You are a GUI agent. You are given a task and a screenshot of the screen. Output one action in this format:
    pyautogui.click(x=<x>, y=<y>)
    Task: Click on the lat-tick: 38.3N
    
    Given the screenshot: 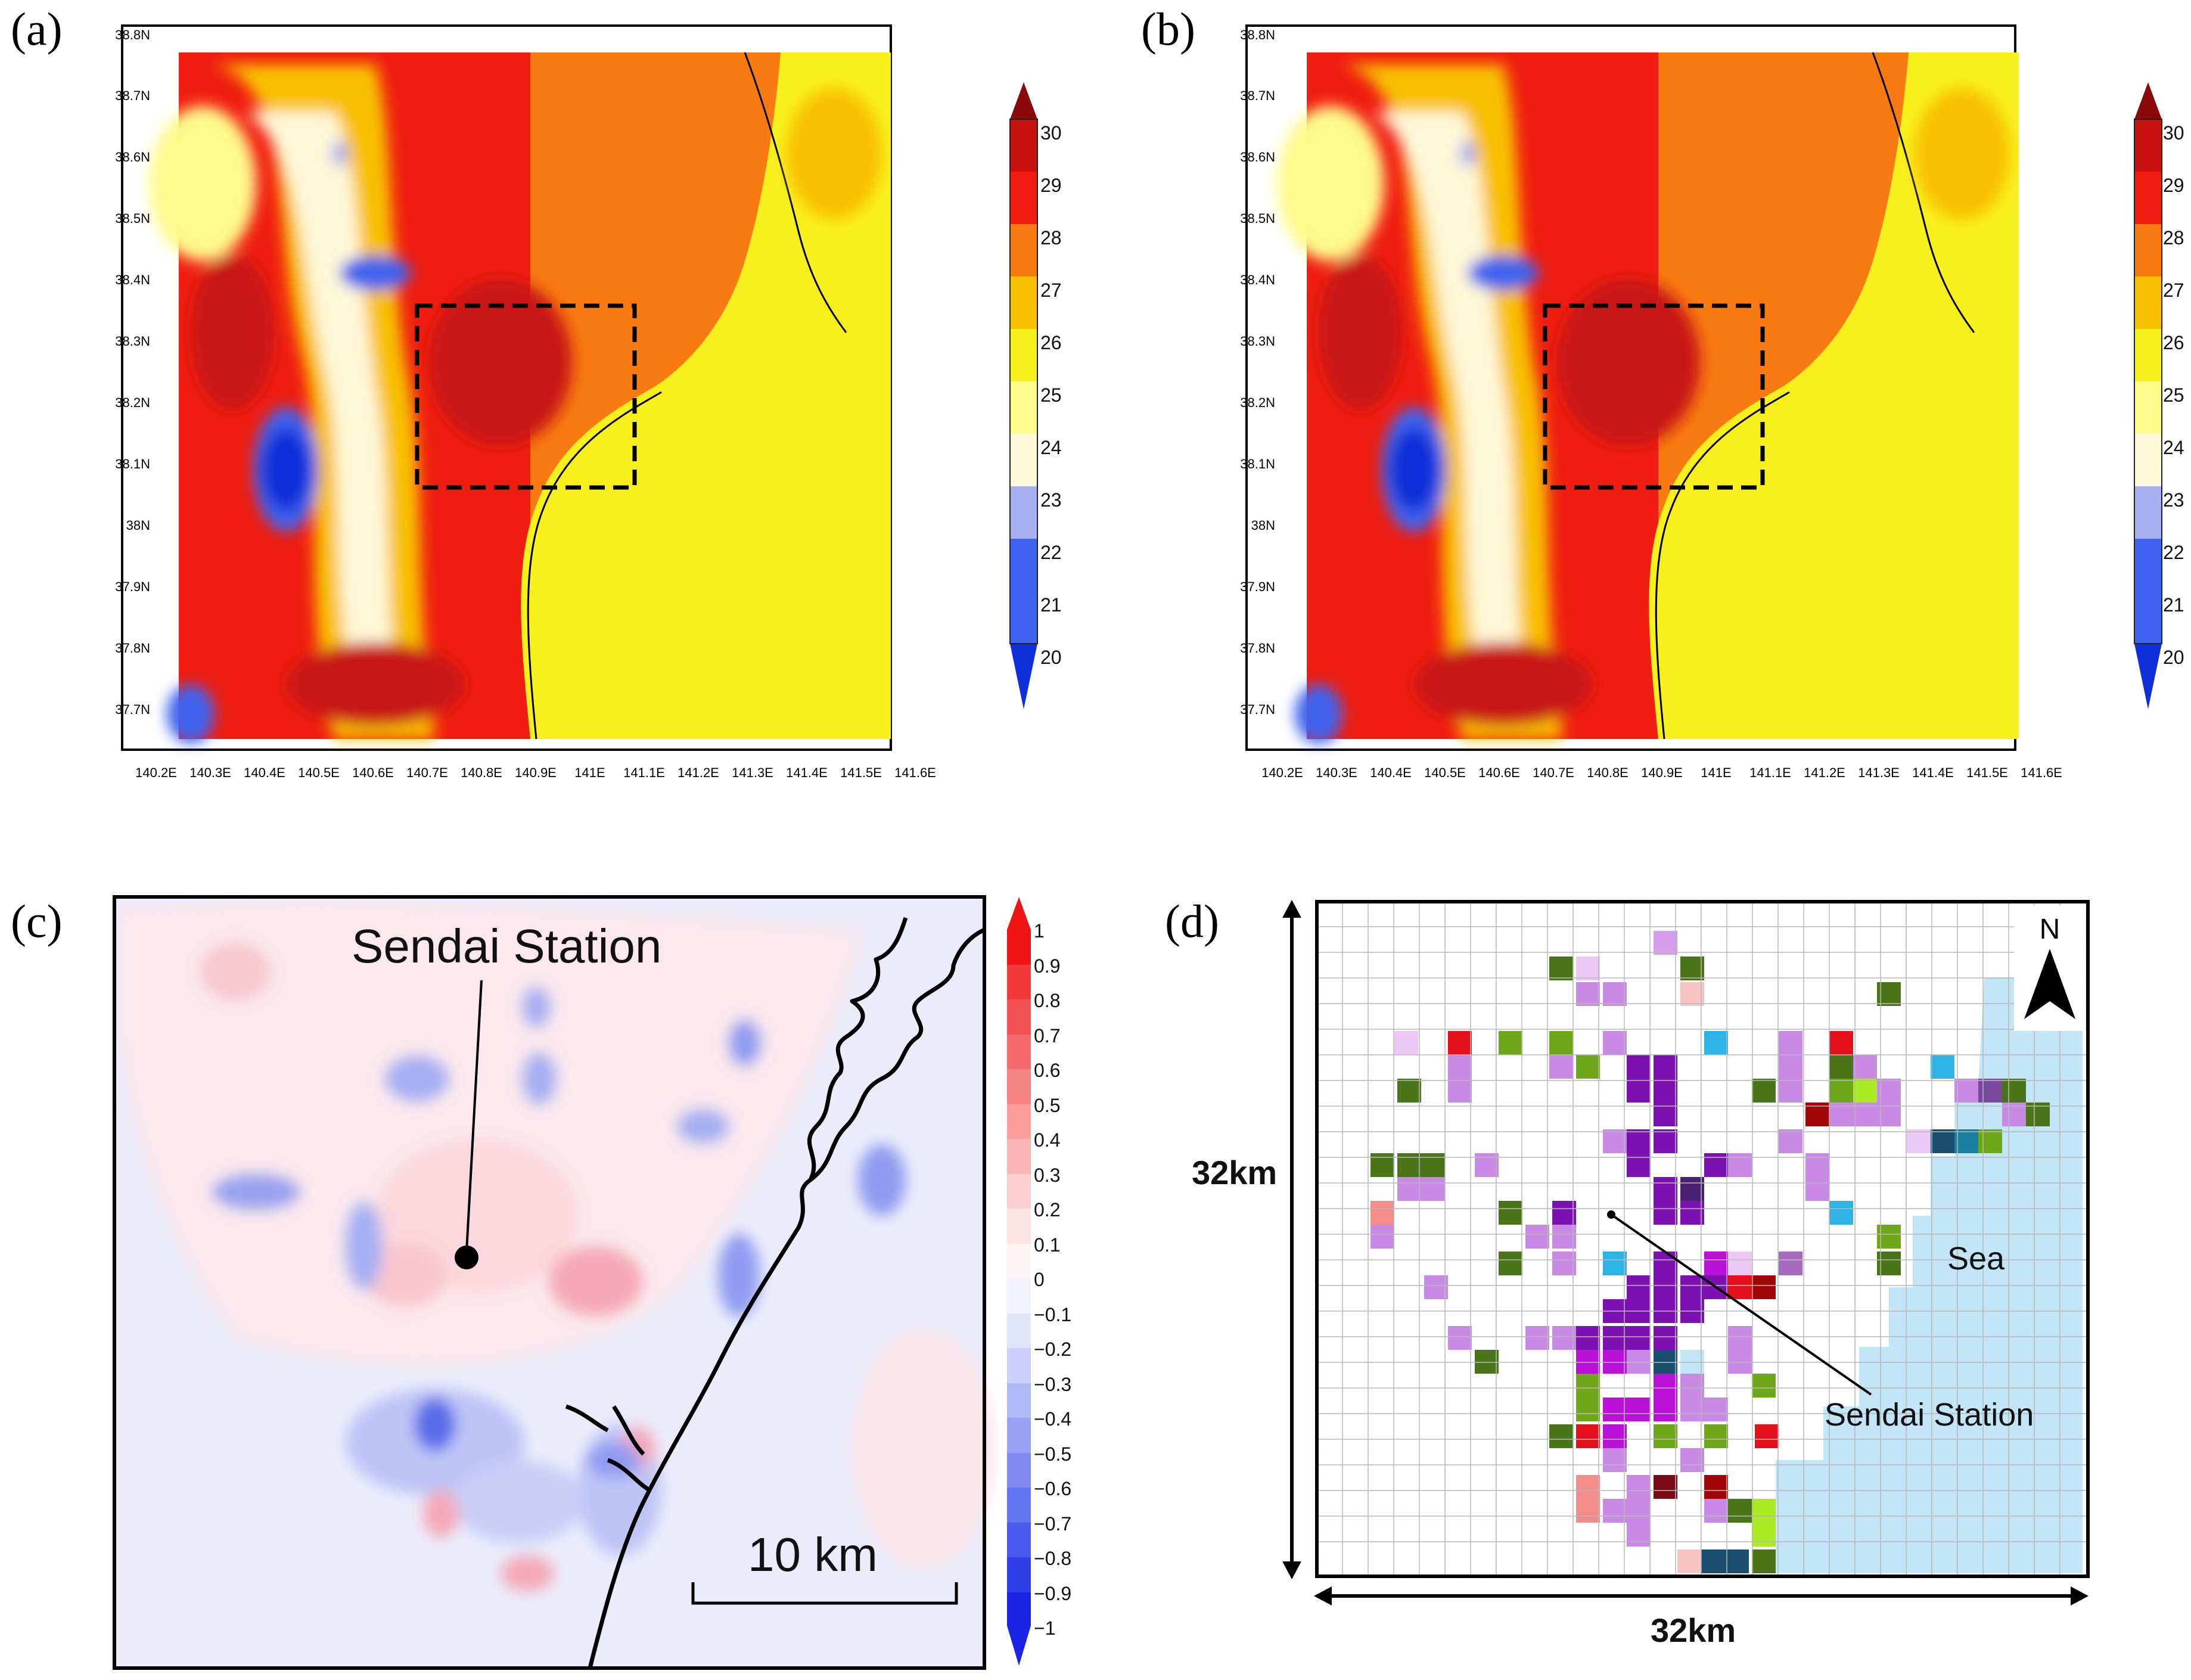 What is the action you would take?
    pyautogui.click(x=132, y=342)
    